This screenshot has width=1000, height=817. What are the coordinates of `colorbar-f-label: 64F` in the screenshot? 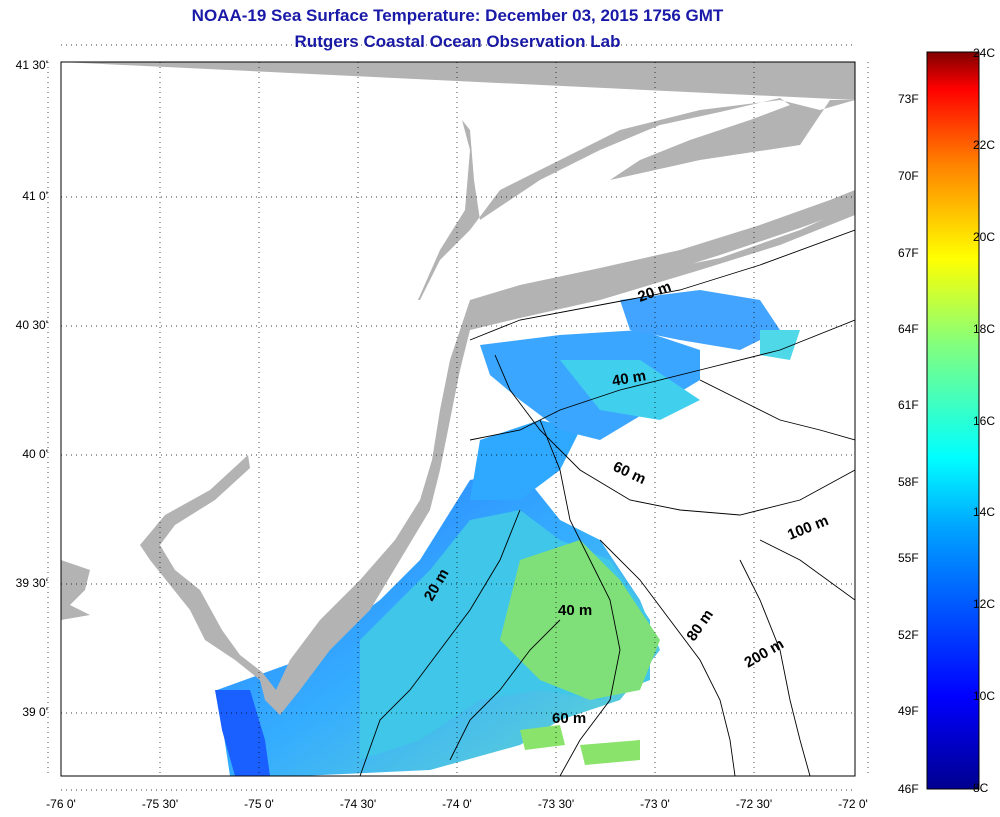 It's located at (908, 329).